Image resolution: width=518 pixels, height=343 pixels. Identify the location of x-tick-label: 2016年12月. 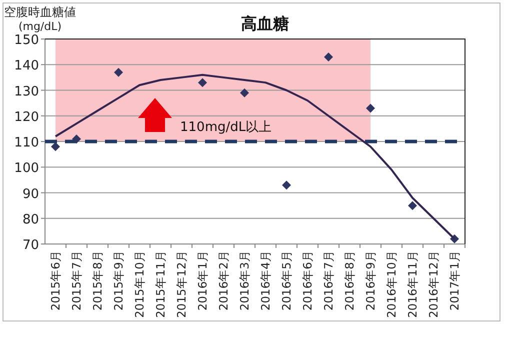
(433, 284).